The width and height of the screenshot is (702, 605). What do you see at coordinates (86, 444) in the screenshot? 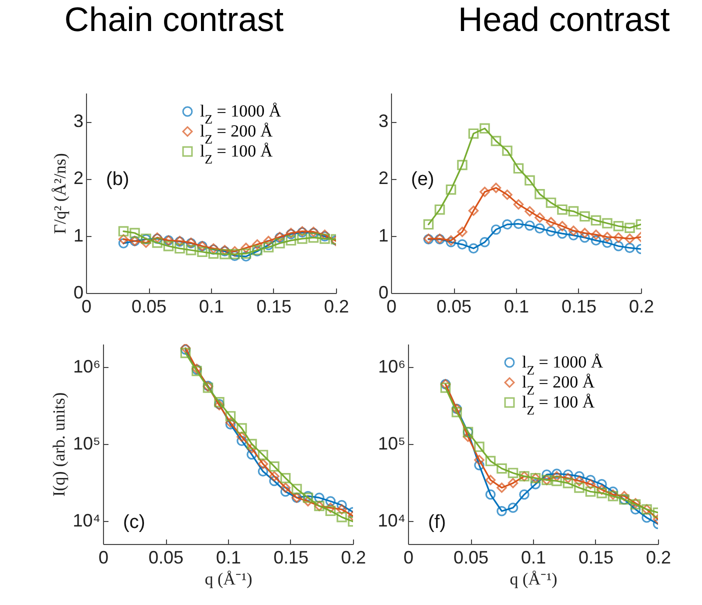
I see `y-tick-label: 10⁵` at bounding box center [86, 444].